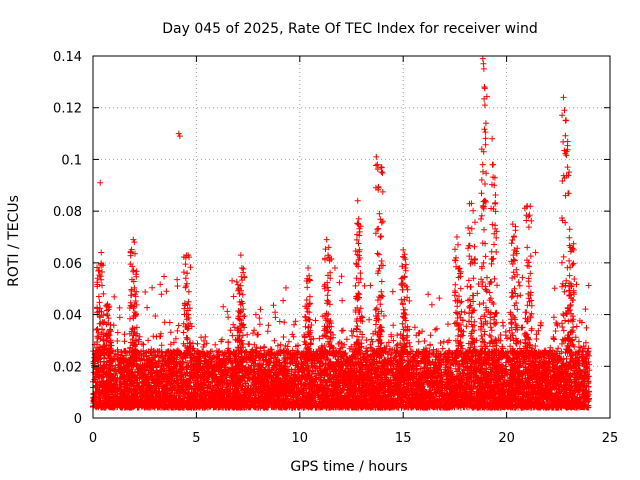 The width and height of the screenshot is (640, 480). I want to click on y-tick-label: 0.12, so click(67, 109).